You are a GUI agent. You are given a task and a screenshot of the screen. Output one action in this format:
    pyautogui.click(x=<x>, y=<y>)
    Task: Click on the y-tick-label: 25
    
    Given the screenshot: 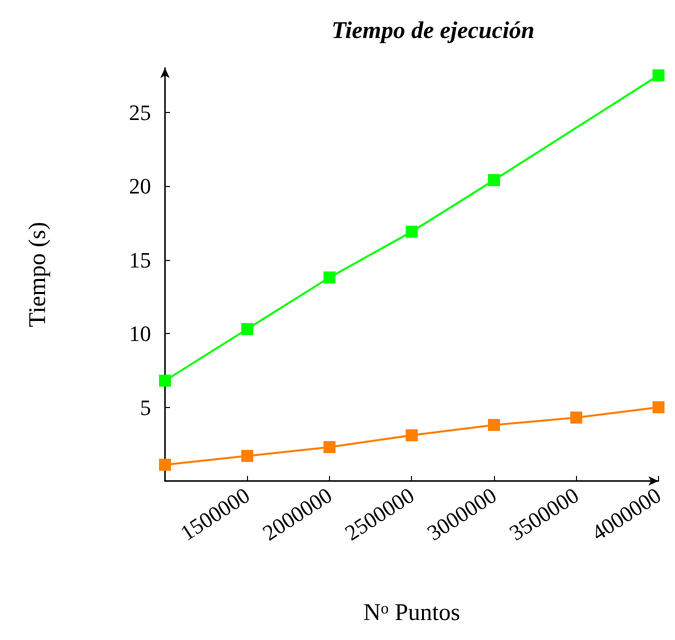 What is the action you would take?
    pyautogui.click(x=140, y=112)
    